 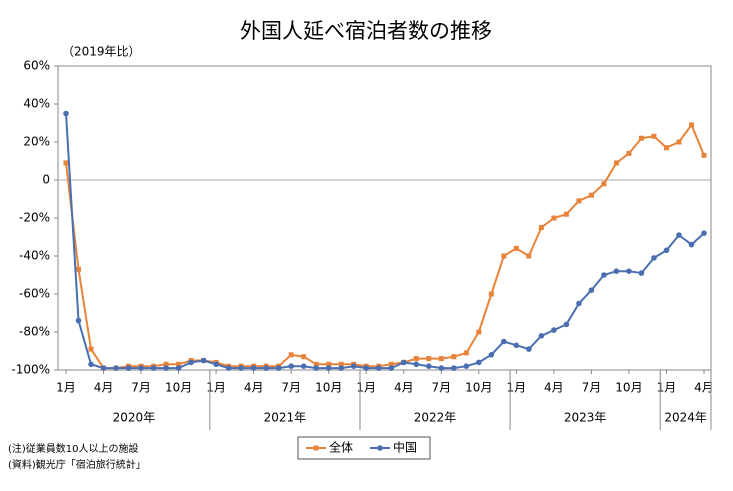 What do you see at coordinates (316, 448) in the screenshot?
I see `legend-marker` at bounding box center [316, 448].